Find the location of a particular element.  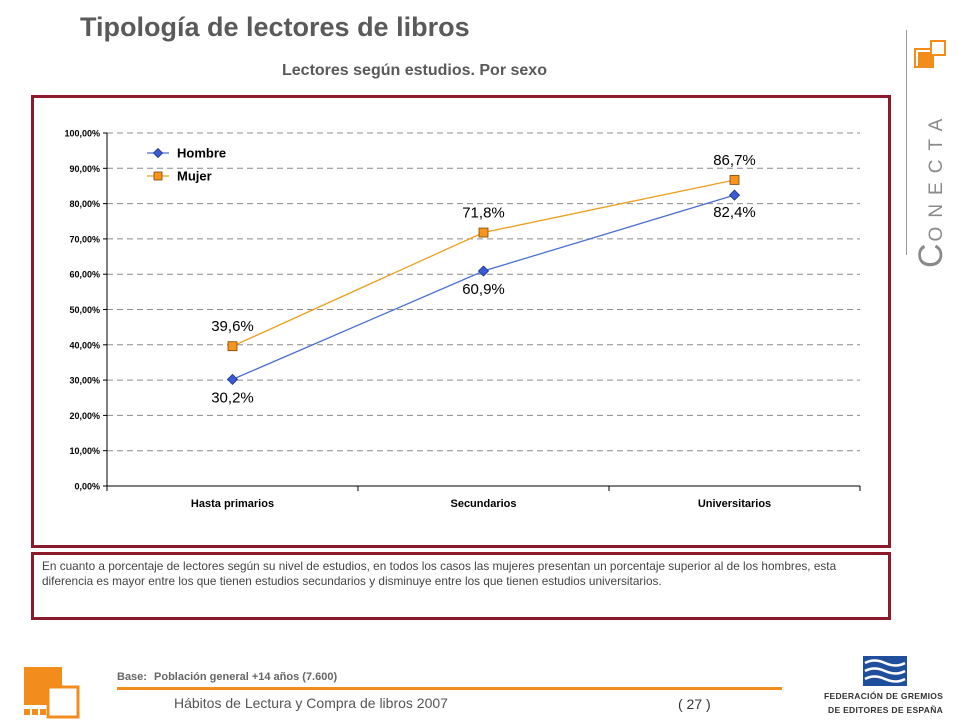

y-tick-label: 50,00% is located at coordinates (84, 310).